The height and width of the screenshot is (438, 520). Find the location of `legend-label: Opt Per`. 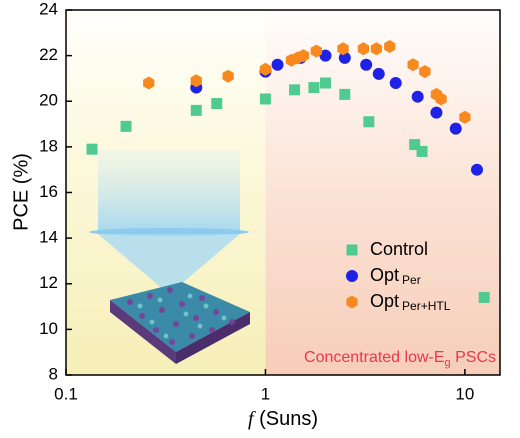

legend-label: Opt Per is located at coordinates (395, 276).